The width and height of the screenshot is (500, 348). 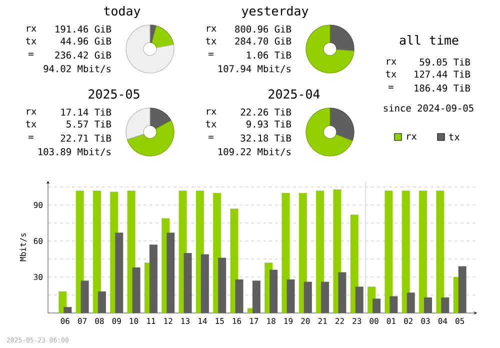 I want to click on legend-label: tx, so click(x=454, y=137).